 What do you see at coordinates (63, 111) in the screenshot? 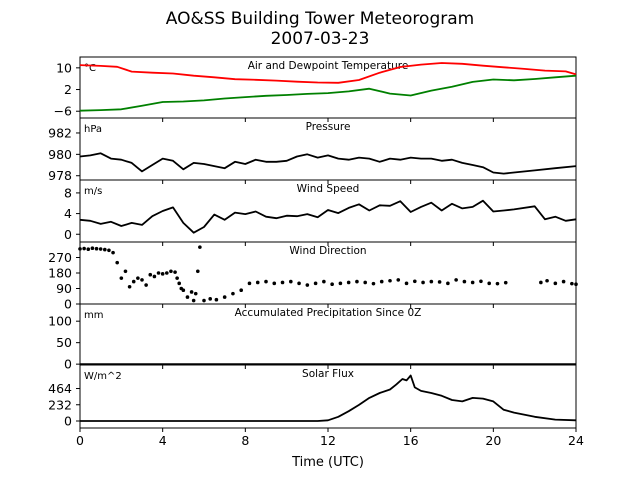
I see `y-tick-label: −6` at bounding box center [63, 111].